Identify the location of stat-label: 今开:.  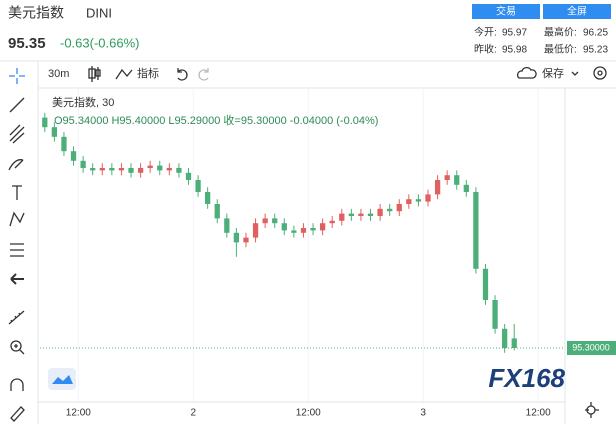
(485, 32).